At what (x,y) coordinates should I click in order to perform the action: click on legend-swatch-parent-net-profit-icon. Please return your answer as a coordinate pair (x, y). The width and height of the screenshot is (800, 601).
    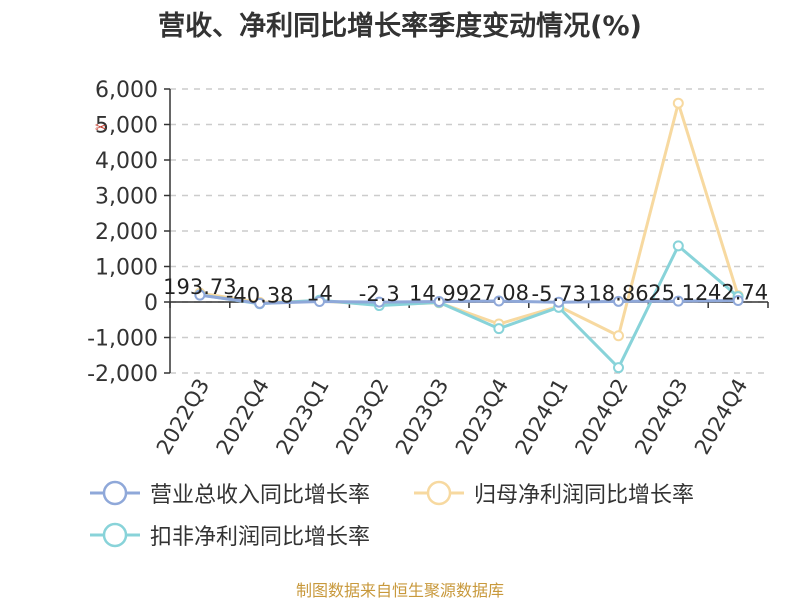
    Looking at the image, I should click on (439, 493).